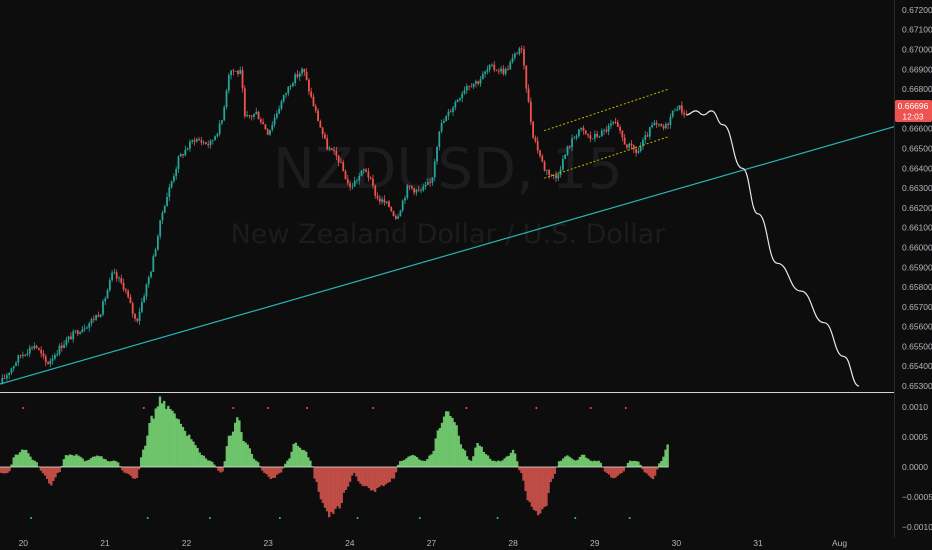 The height and width of the screenshot is (550, 932). What do you see at coordinates (606, 157) in the screenshot?
I see `channel-lower-line` at bounding box center [606, 157].